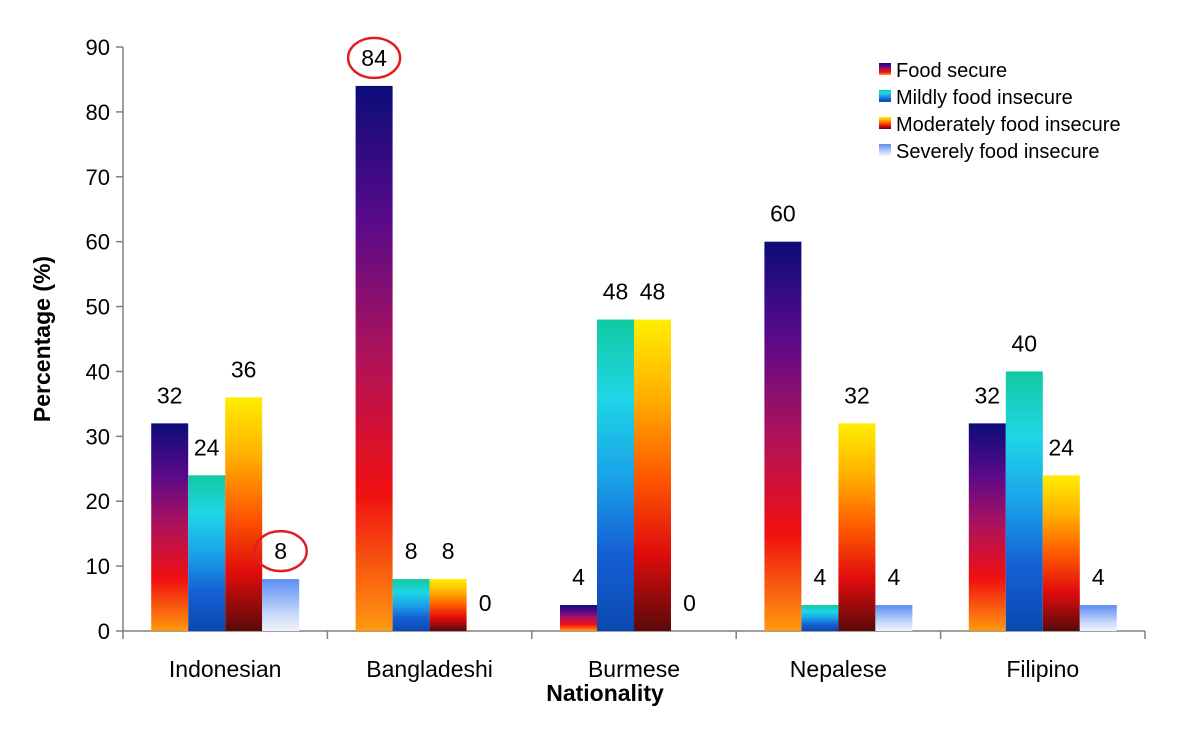  I want to click on y-tick-label: 10, so click(98, 566).